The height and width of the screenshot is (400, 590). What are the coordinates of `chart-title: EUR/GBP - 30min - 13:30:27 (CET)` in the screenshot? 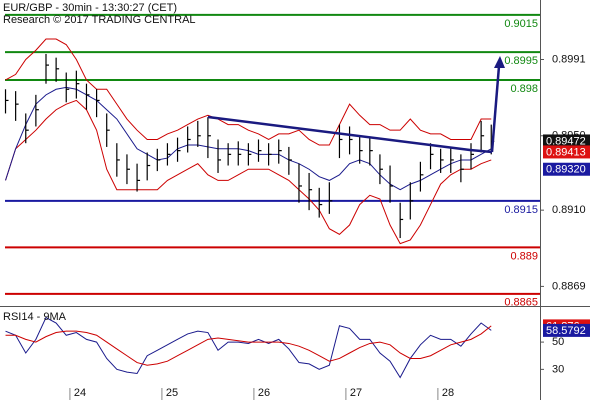 It's located at (90, 8).